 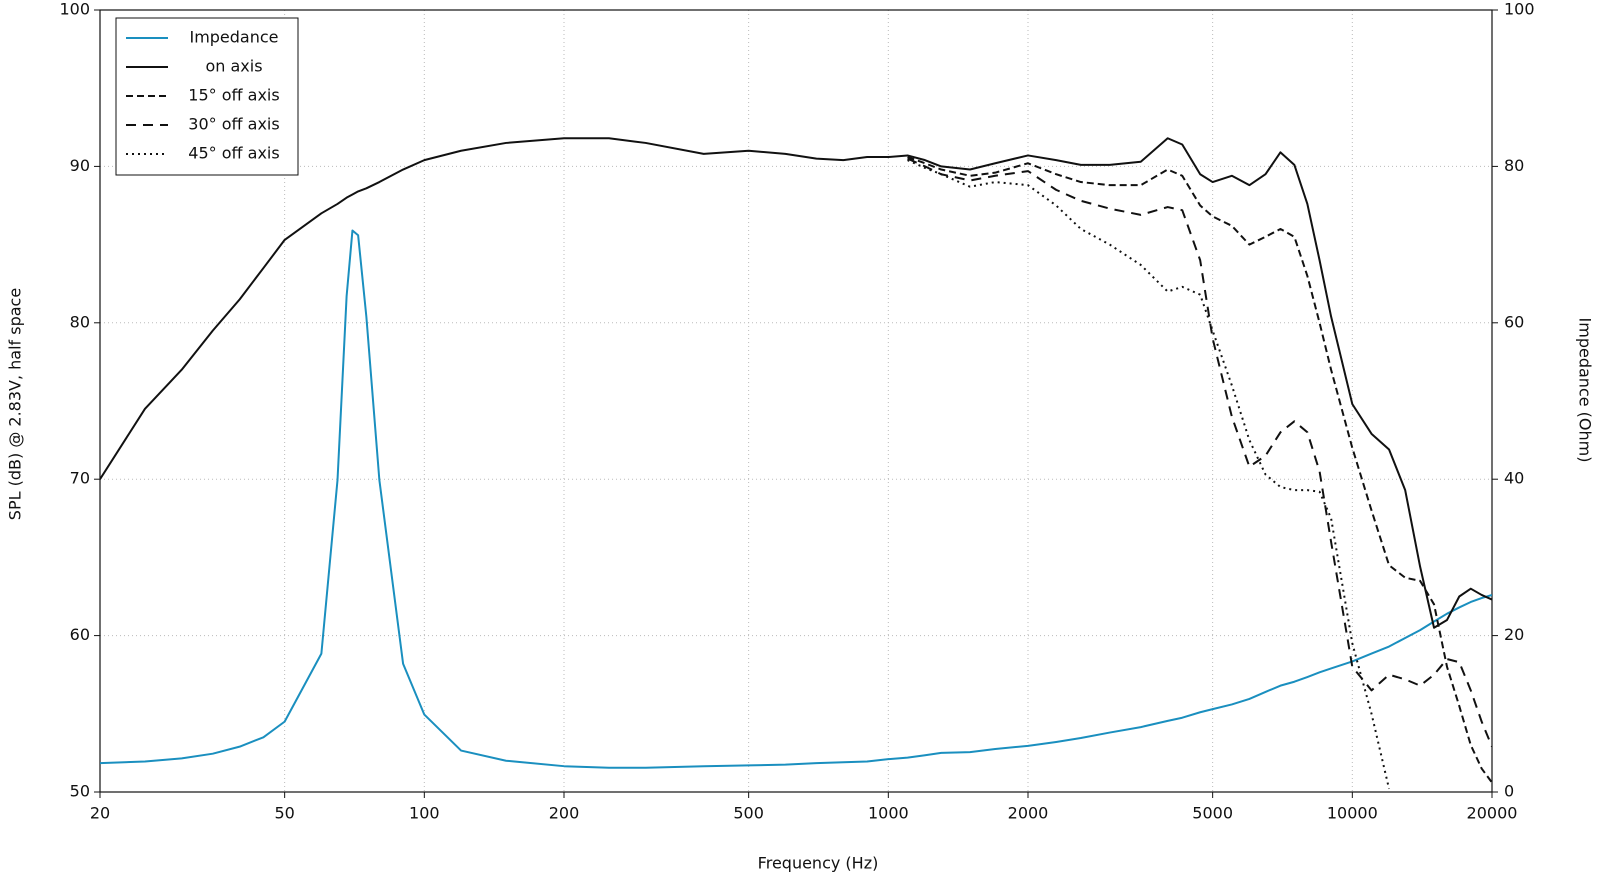 What do you see at coordinates (233, 37) in the screenshot?
I see `legend-label: Impedance` at bounding box center [233, 37].